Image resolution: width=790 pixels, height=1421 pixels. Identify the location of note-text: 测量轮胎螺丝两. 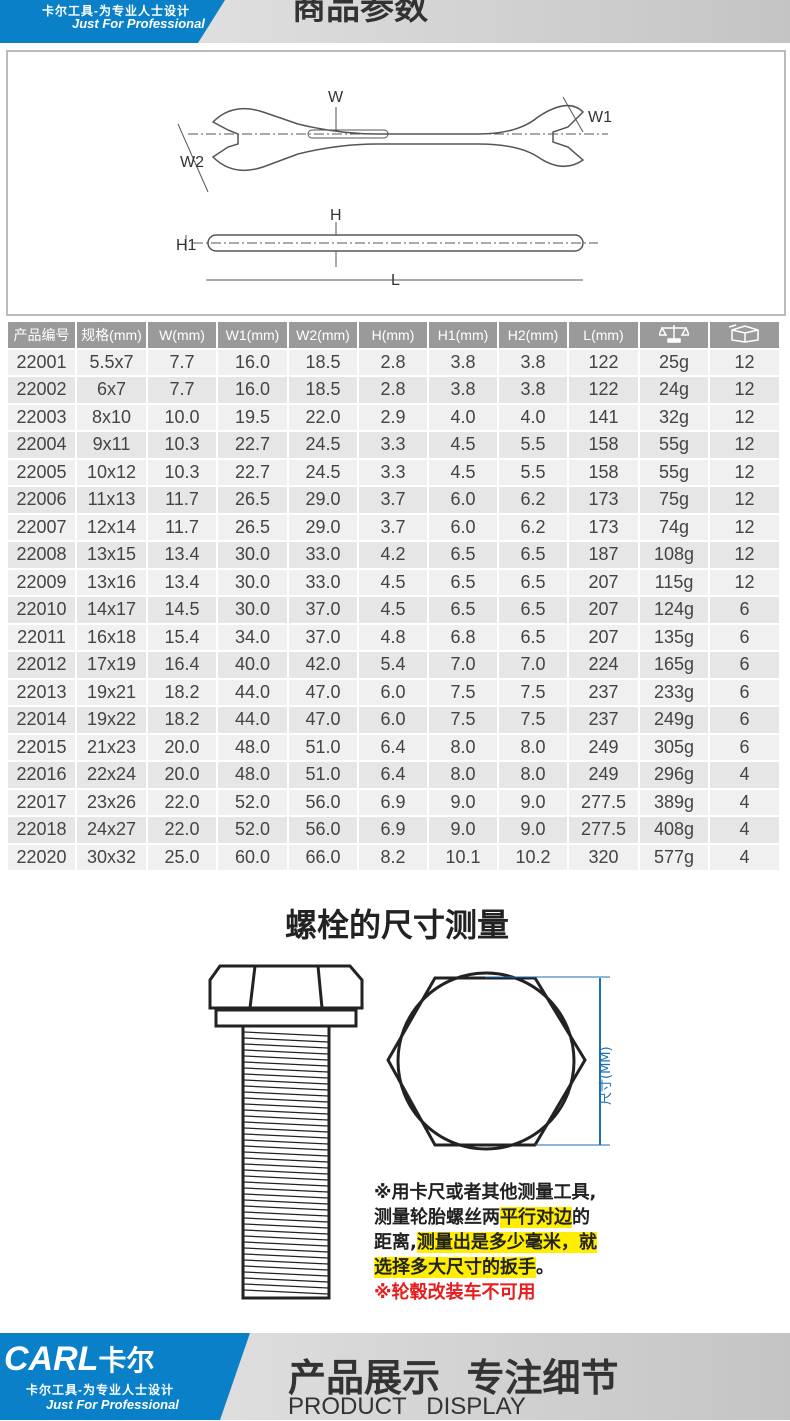
(437, 1217).